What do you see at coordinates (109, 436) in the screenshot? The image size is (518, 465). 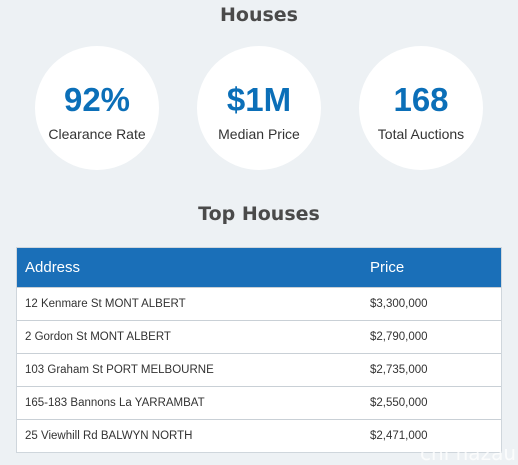 I see `address-cell: 25 Viewhill Rd BALWYN NORTH` at bounding box center [109, 436].